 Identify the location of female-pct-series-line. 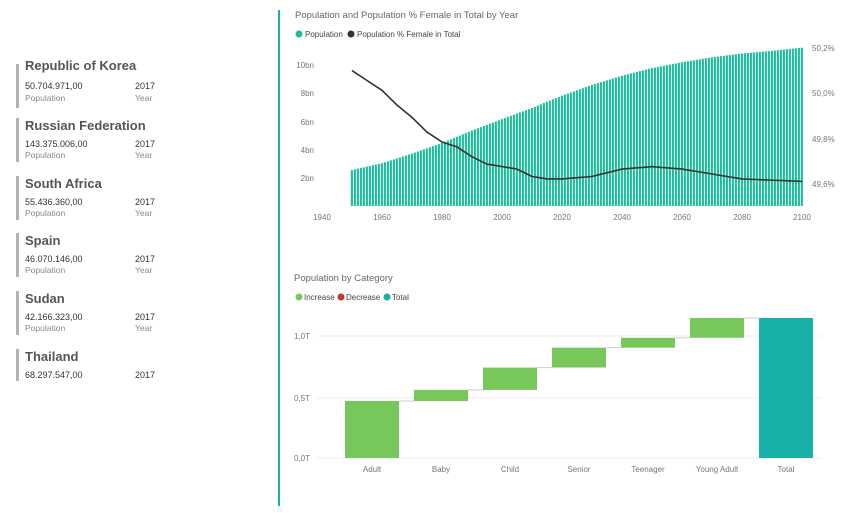
(577, 126).